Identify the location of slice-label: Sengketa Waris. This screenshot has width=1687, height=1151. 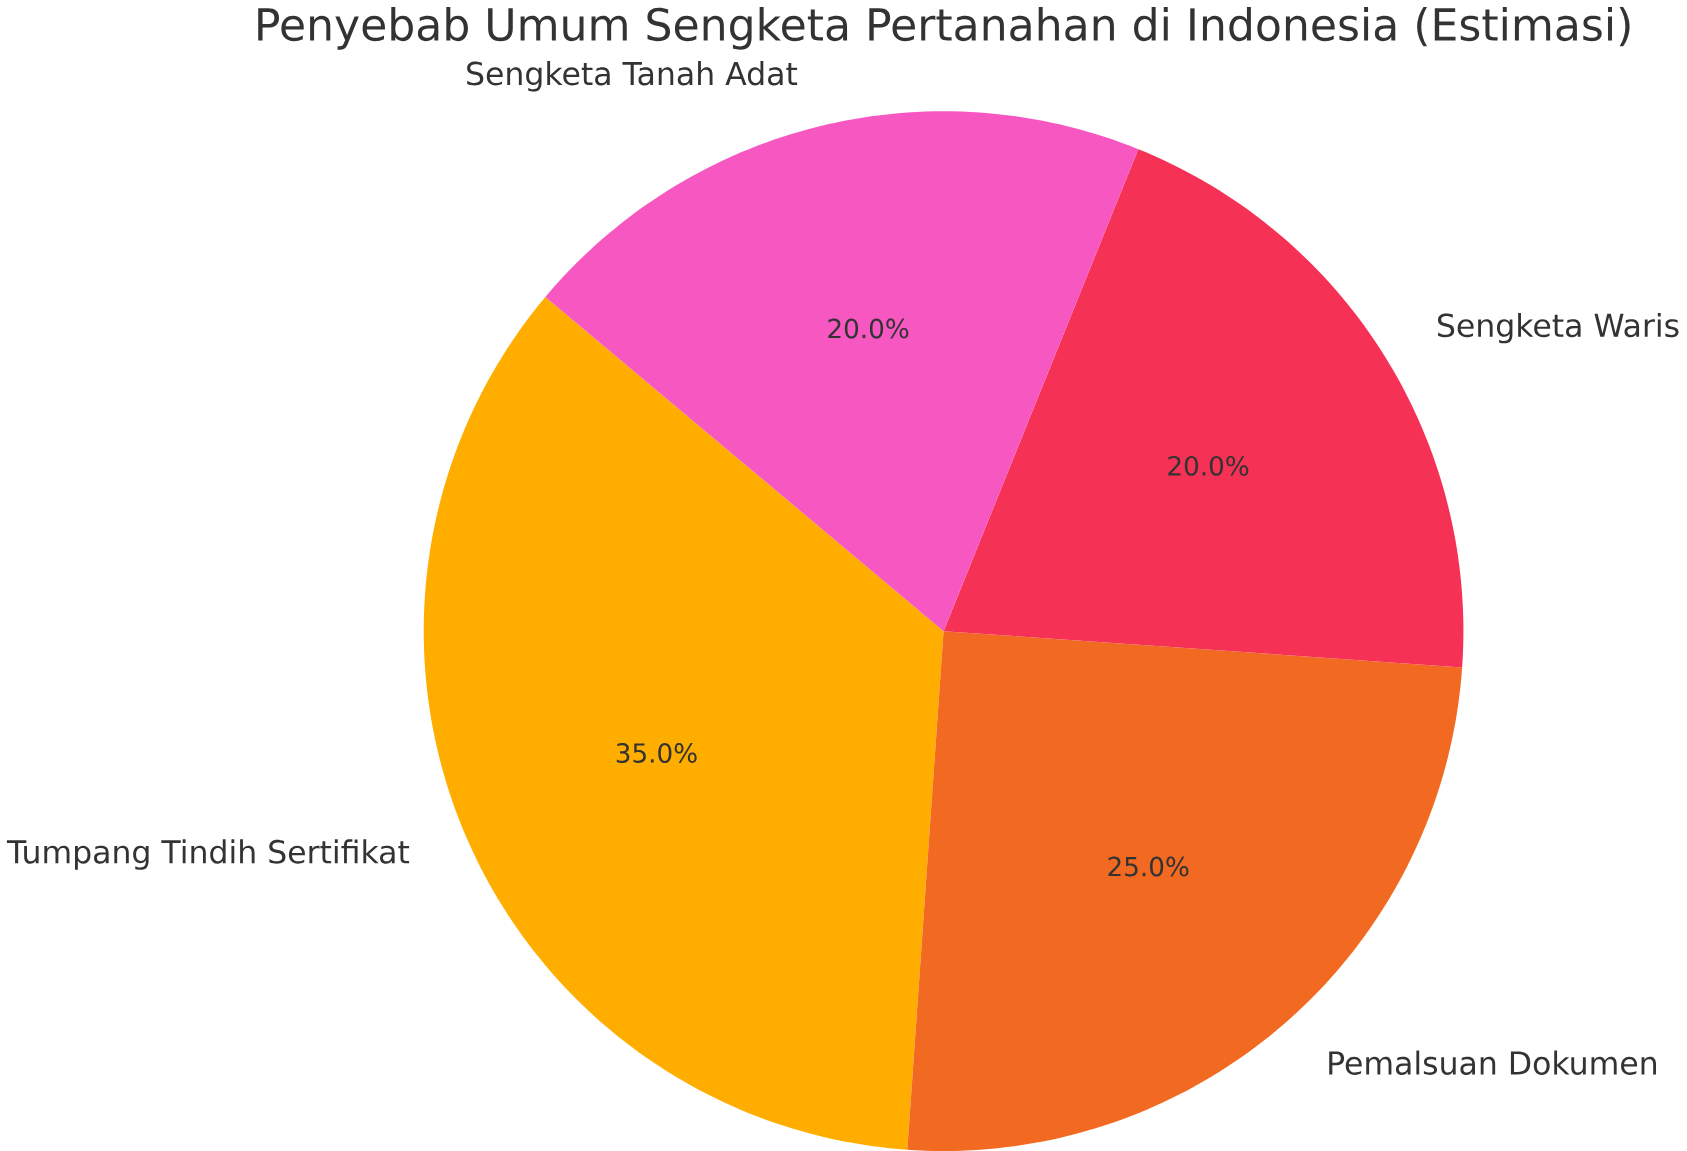
(1558, 328).